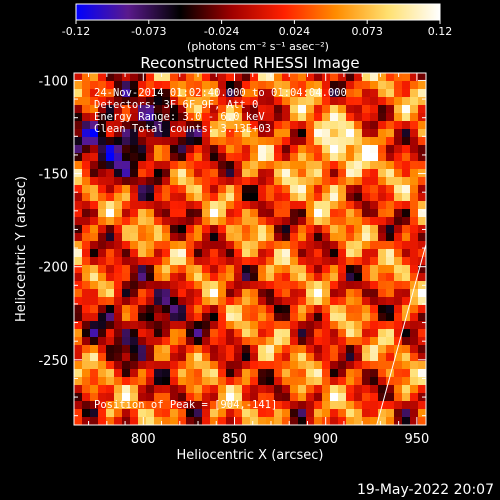 The image size is (500, 500). Describe the element at coordinates (325, 439) in the screenshot. I see `x-tick-label: 900` at that location.